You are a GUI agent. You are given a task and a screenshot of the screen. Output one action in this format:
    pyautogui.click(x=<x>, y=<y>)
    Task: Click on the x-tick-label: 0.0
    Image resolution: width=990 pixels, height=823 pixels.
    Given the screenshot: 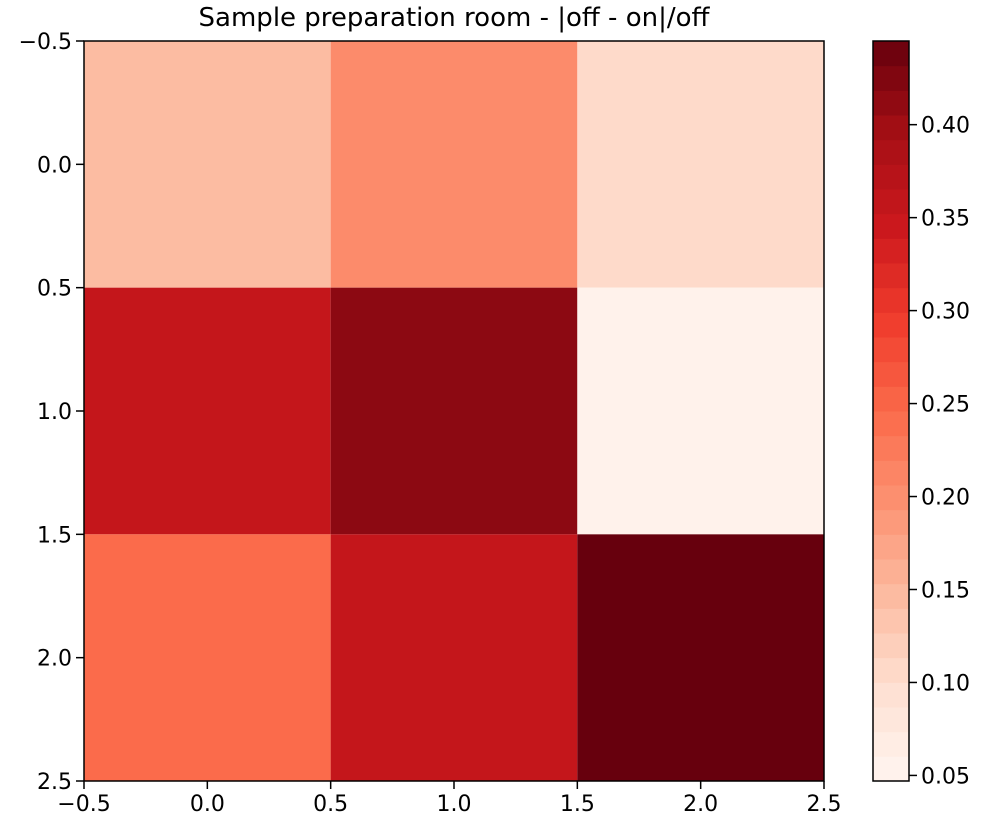 What is the action you would take?
    pyautogui.click(x=207, y=804)
    